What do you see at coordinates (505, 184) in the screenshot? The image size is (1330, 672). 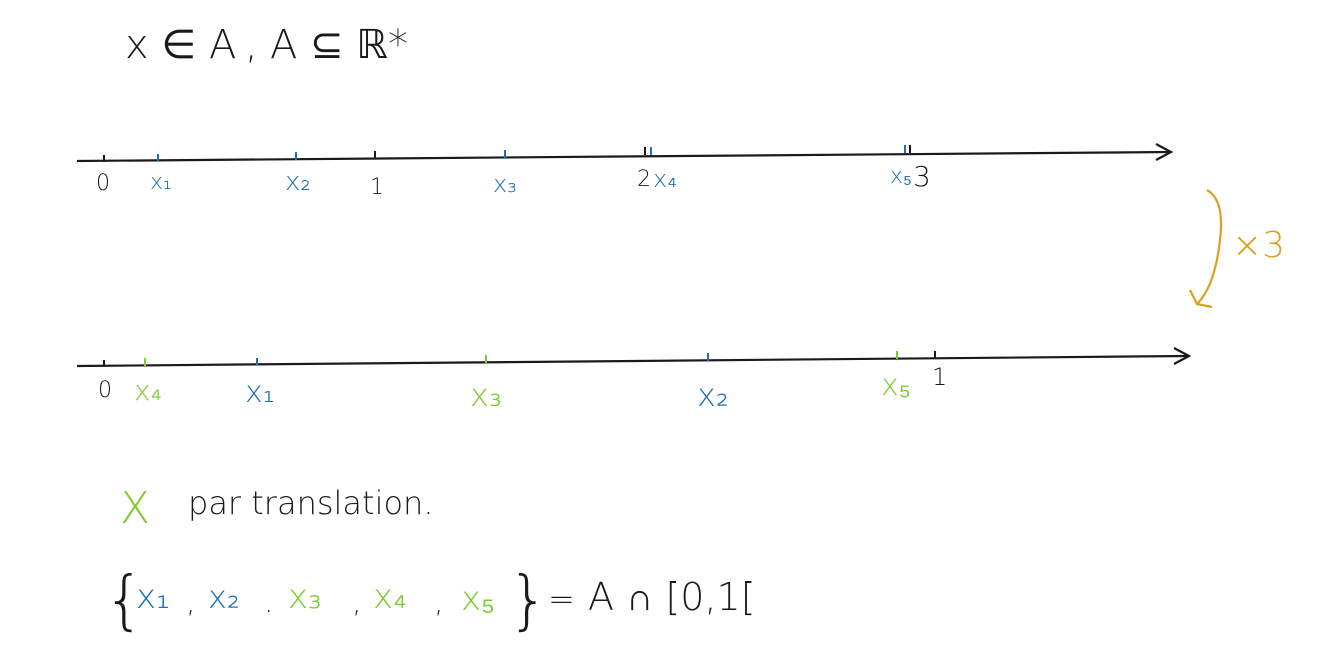 I see `top-point-x3: x₃` at bounding box center [505, 184].